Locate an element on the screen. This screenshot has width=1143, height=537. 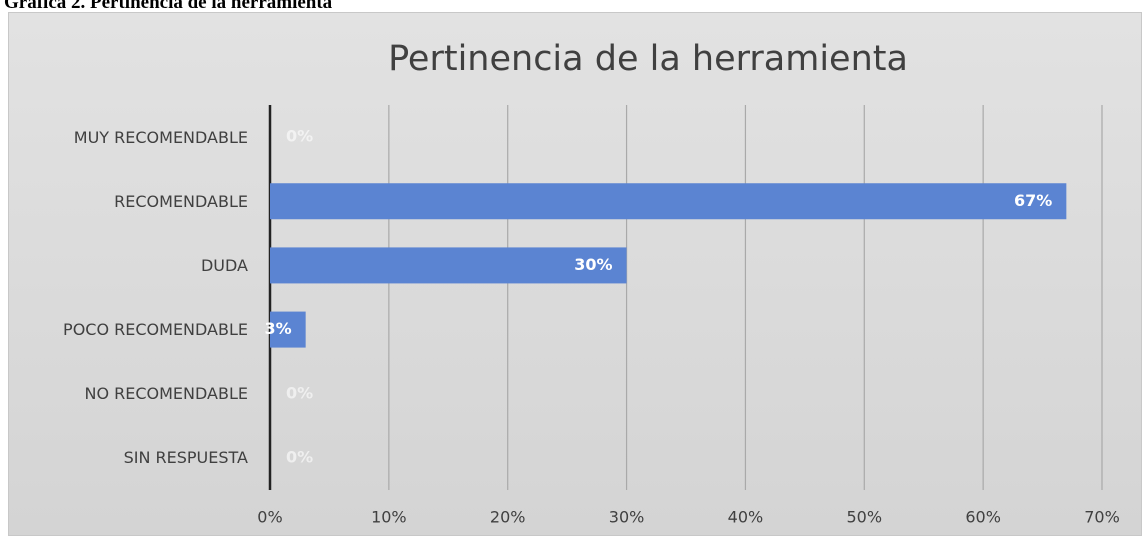
x-tick-label: 10% is located at coordinates (389, 517).